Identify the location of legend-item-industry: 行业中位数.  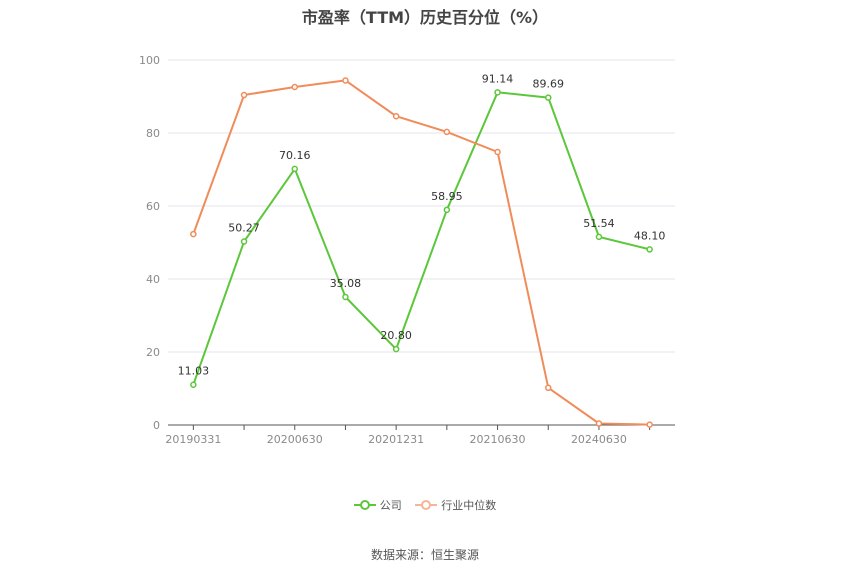
(455, 505).